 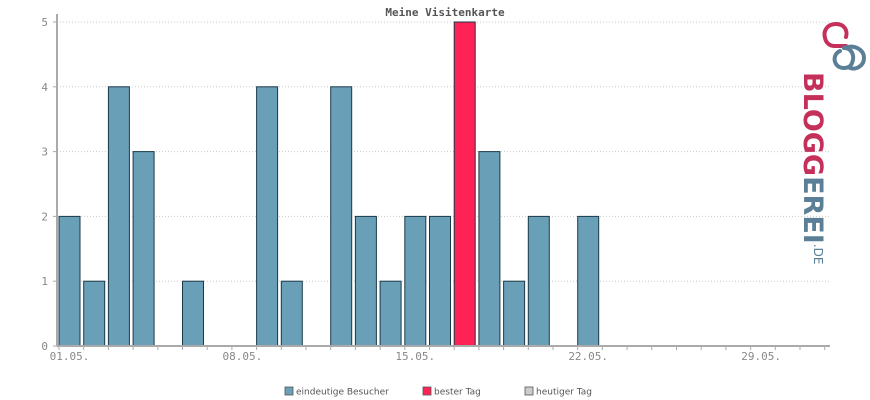 I want to click on legend-label: bester Tag, so click(x=457, y=393).